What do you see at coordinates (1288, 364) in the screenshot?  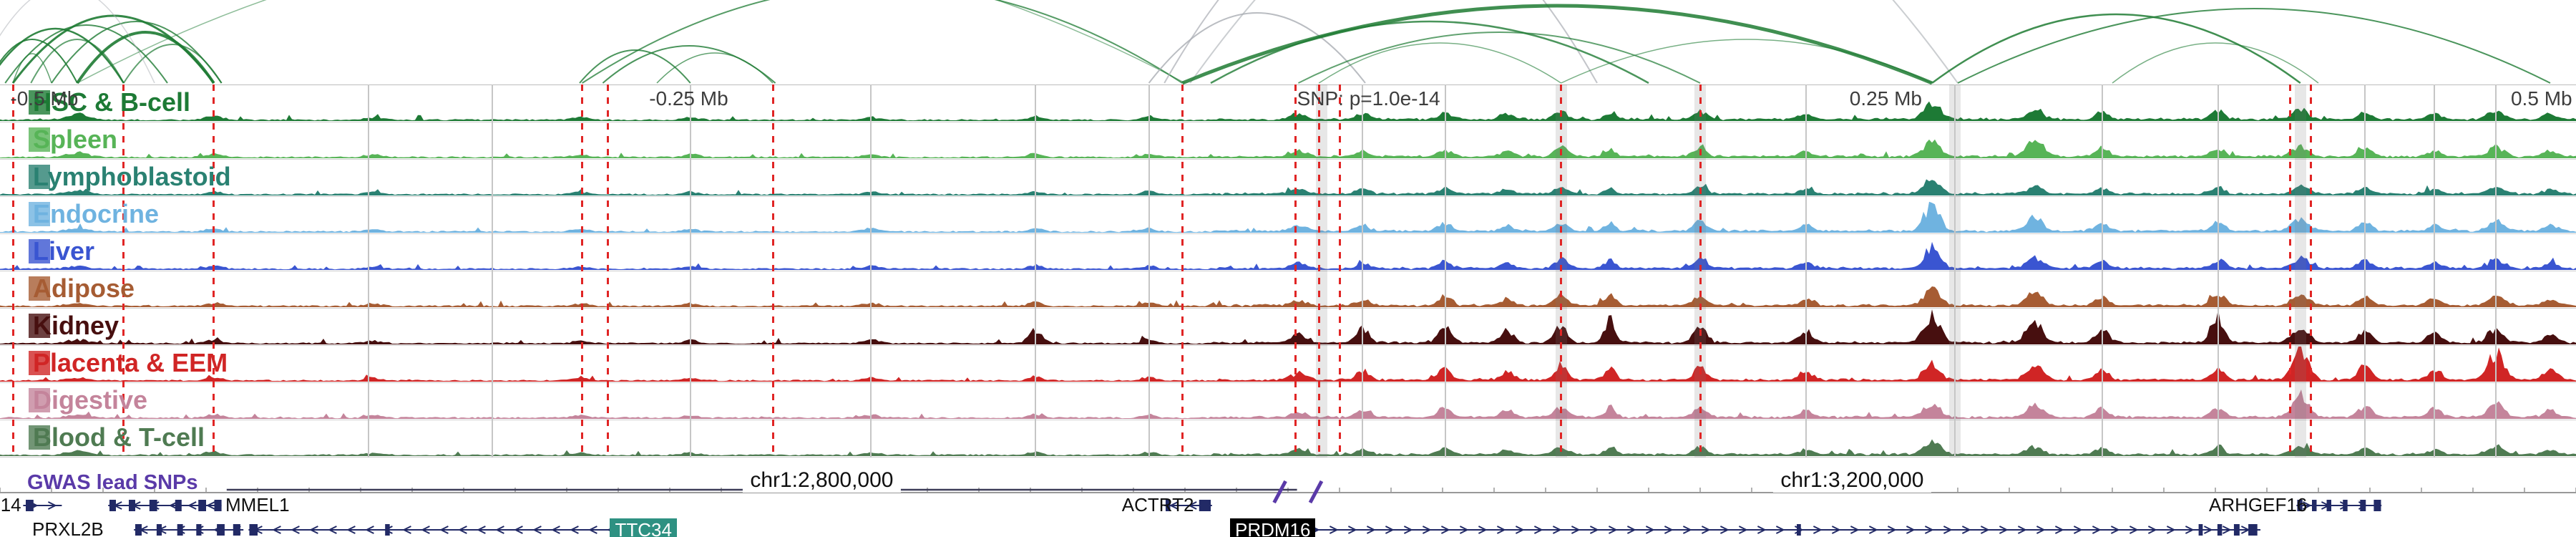 I see `track-row-placenta-eem: Placenta & EEM` at bounding box center [1288, 364].